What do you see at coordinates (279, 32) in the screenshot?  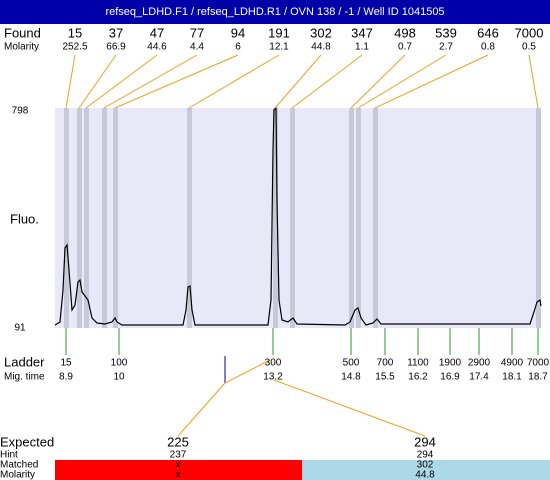 I see `found-size: 191` at bounding box center [279, 32].